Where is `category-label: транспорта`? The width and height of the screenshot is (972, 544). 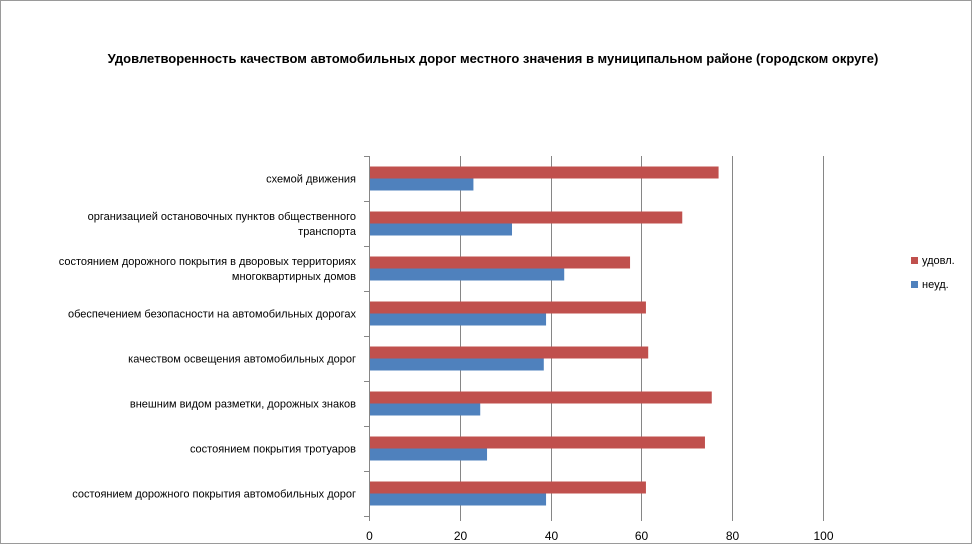 category-label: транспорта is located at coordinates (327, 232).